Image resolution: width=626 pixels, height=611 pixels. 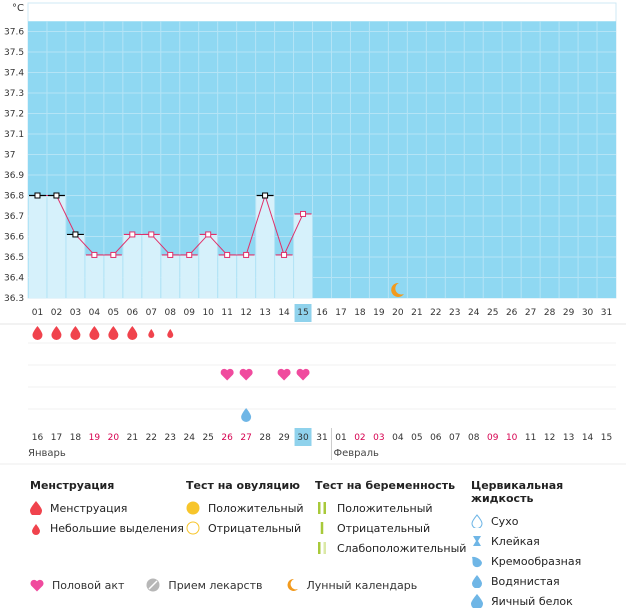 What do you see at coordinates (379, 313) in the screenshot?
I see `cycle-day-label: 19` at bounding box center [379, 313].